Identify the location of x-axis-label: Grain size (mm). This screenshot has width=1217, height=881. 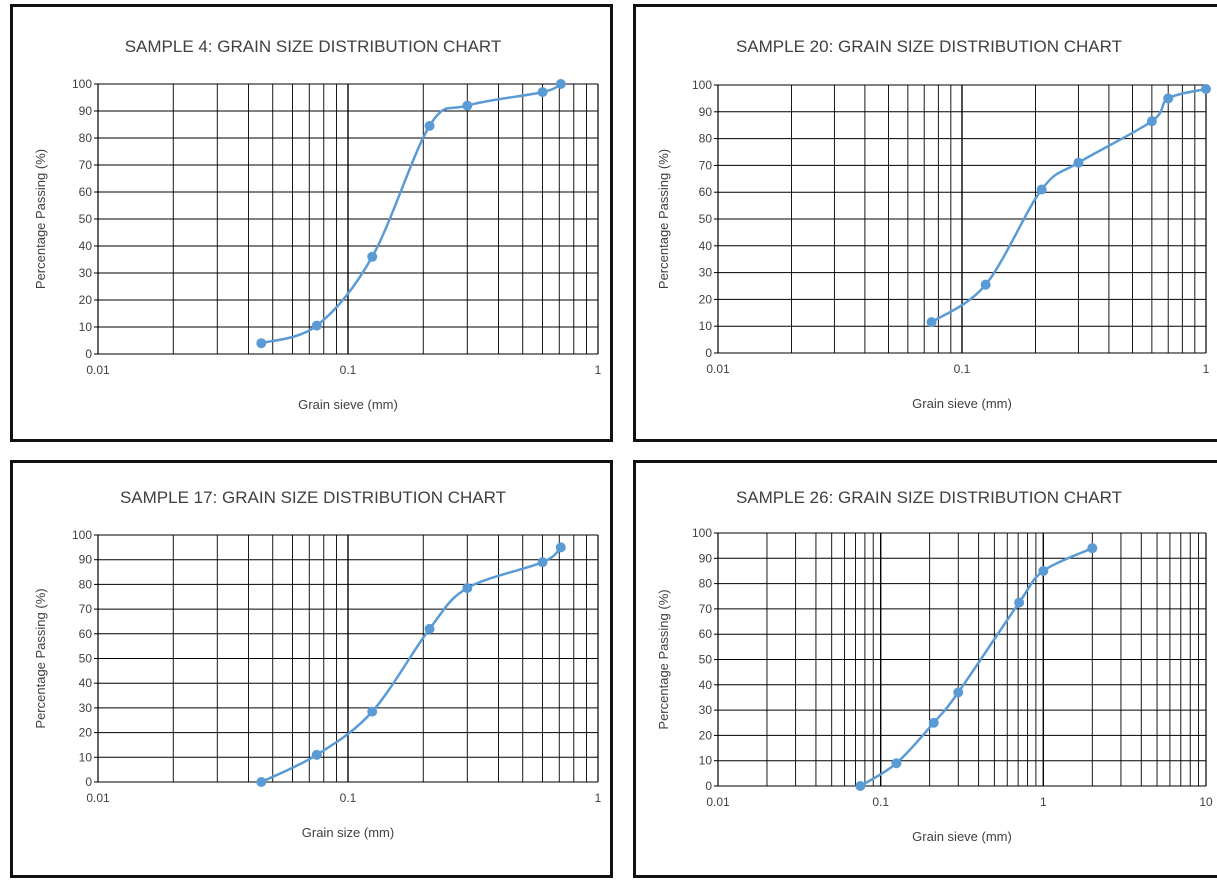
(348, 832).